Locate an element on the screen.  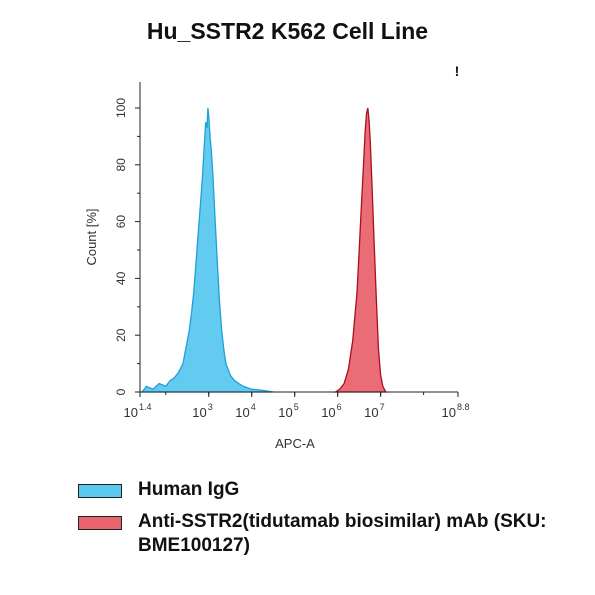
x-tick-label-exponent: 7 is located at coordinates (382, 407).